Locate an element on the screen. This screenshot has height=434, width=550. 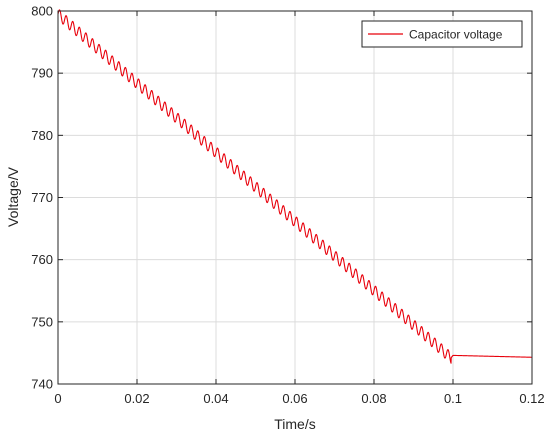
y-tick-label-1: 750 is located at coordinates (42, 321).